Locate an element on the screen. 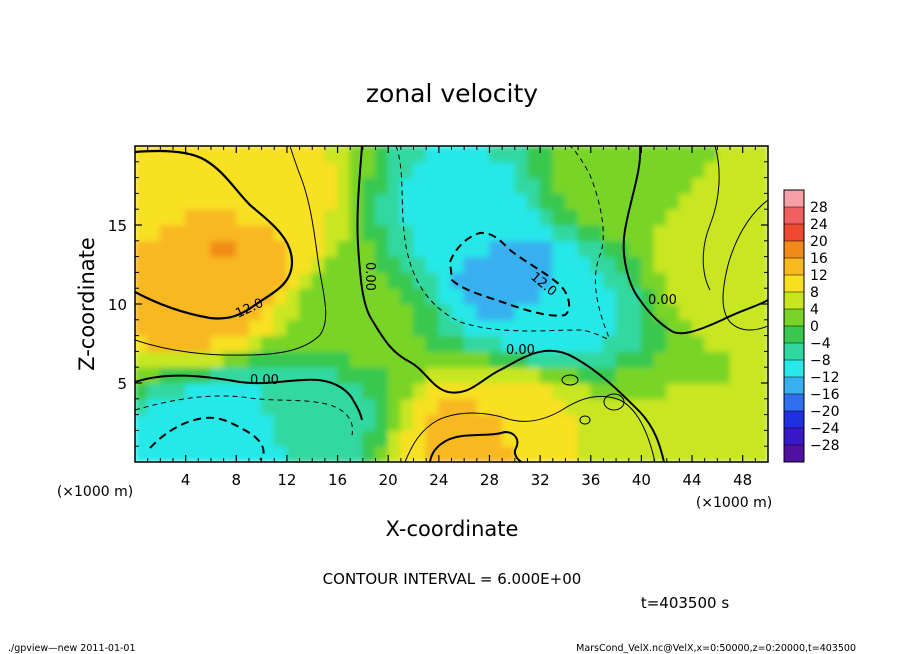 The height and width of the screenshot is (654, 904). colorbar-tick-label: 12 is located at coordinates (819, 276).